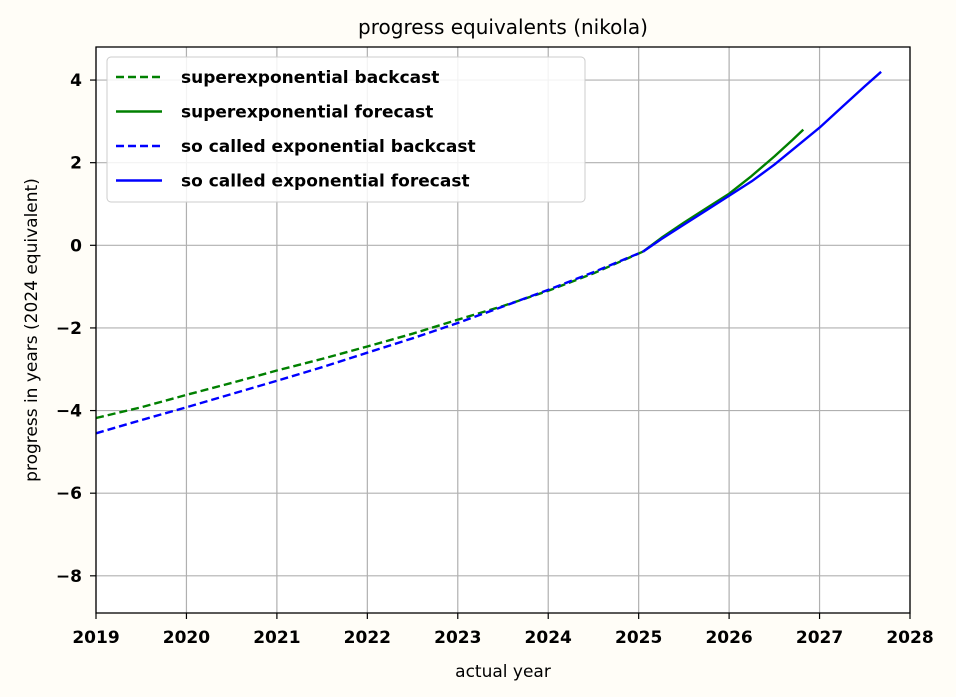 The height and width of the screenshot is (697, 956). Describe the element at coordinates (638, 638) in the screenshot. I see `x-tick-label: 2025` at that location.